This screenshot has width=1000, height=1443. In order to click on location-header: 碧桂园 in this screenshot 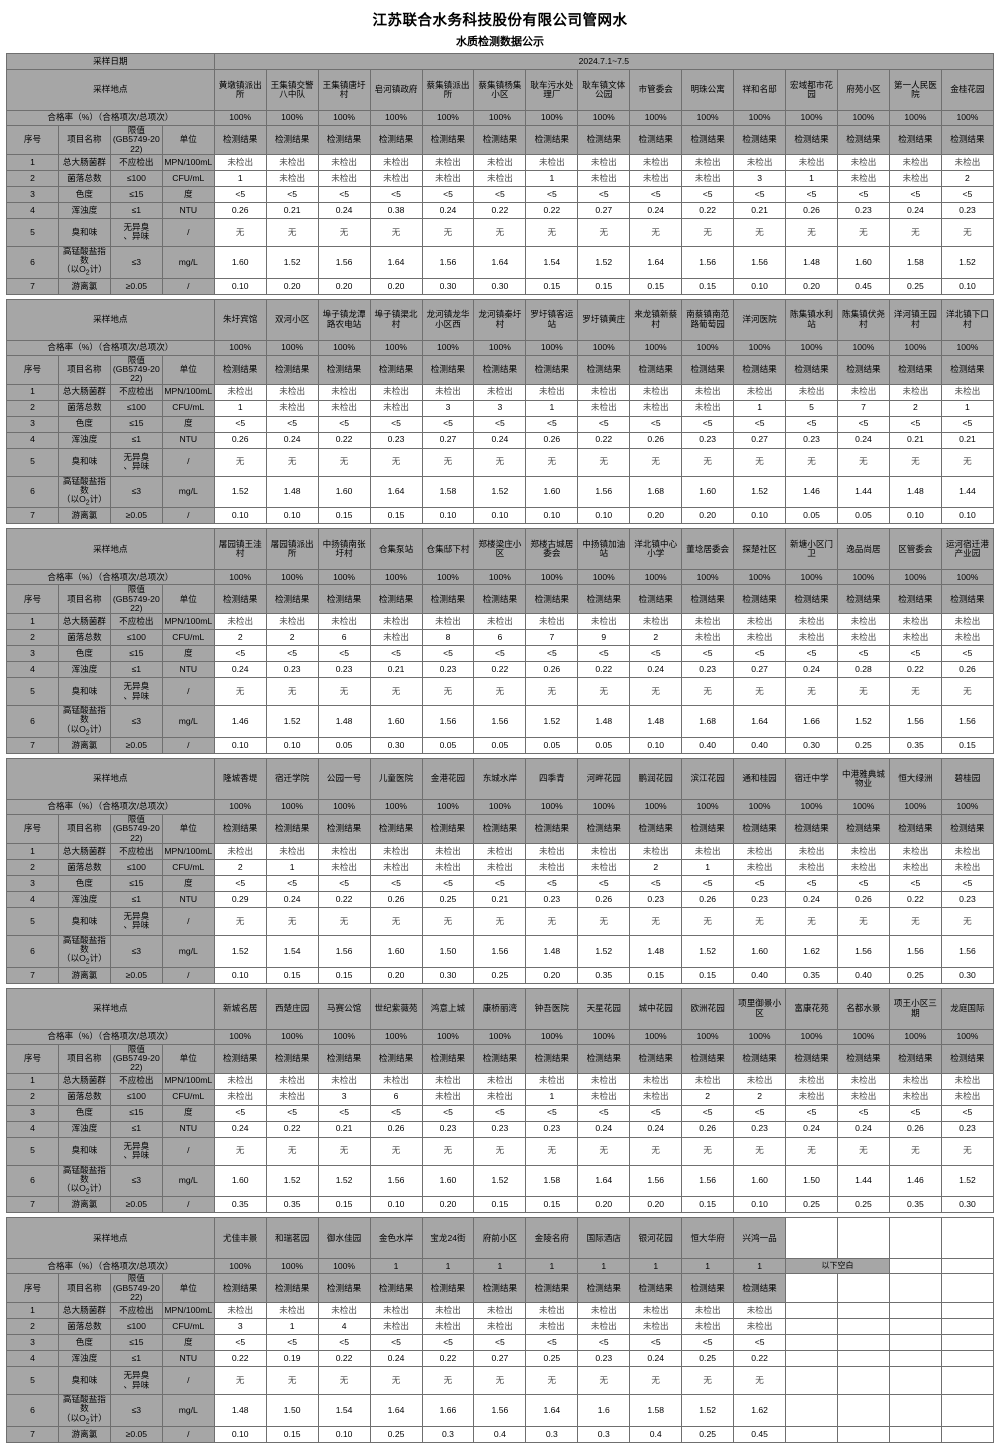, I will do `click(967, 779)`.